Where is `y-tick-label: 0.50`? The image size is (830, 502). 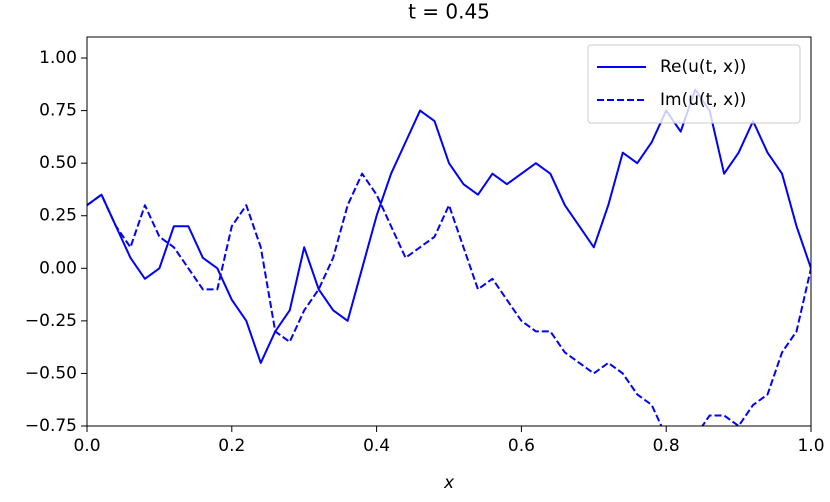 y-tick-label: 0.50 is located at coordinates (58, 163).